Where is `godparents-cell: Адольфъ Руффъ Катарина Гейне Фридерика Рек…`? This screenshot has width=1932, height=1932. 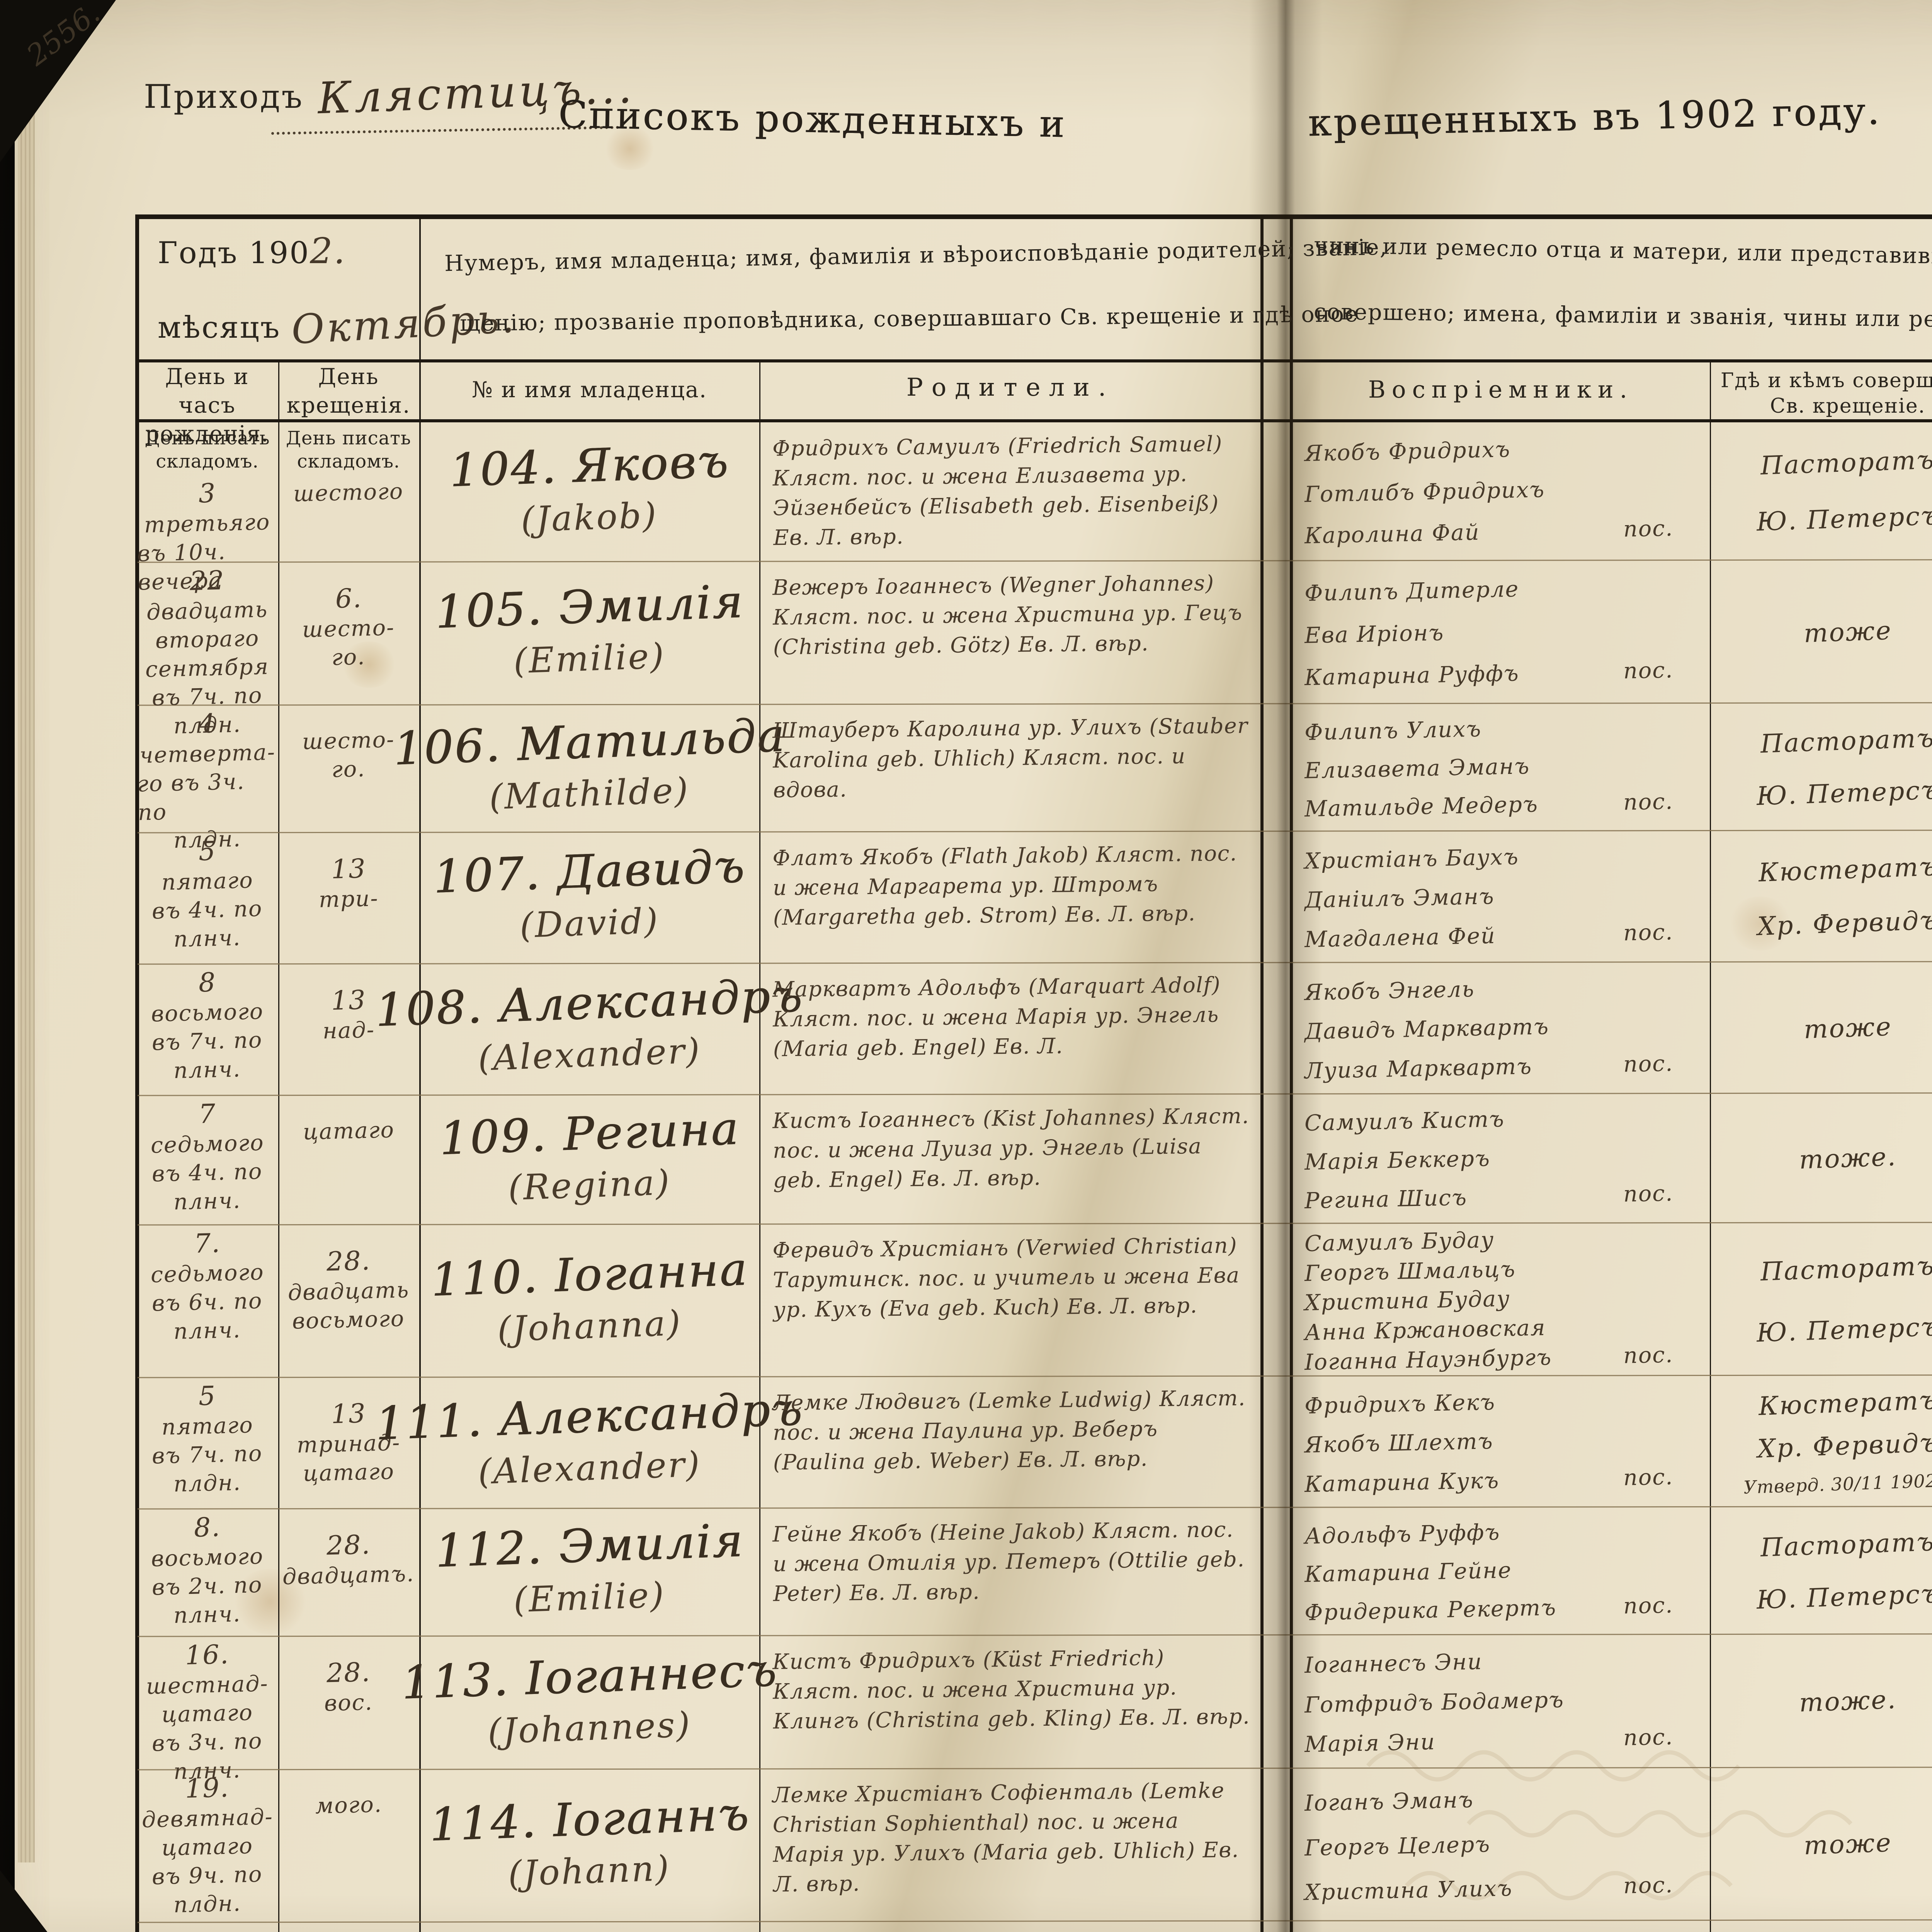
godparents-cell: Адольфъ Руффъ Катарина Гейне Фридерика Рек… is located at coordinates (1501, 1570).